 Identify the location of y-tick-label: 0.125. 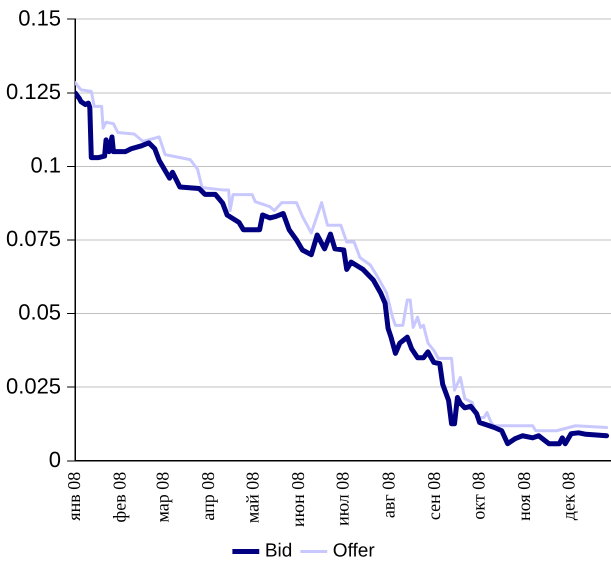
(34, 91).